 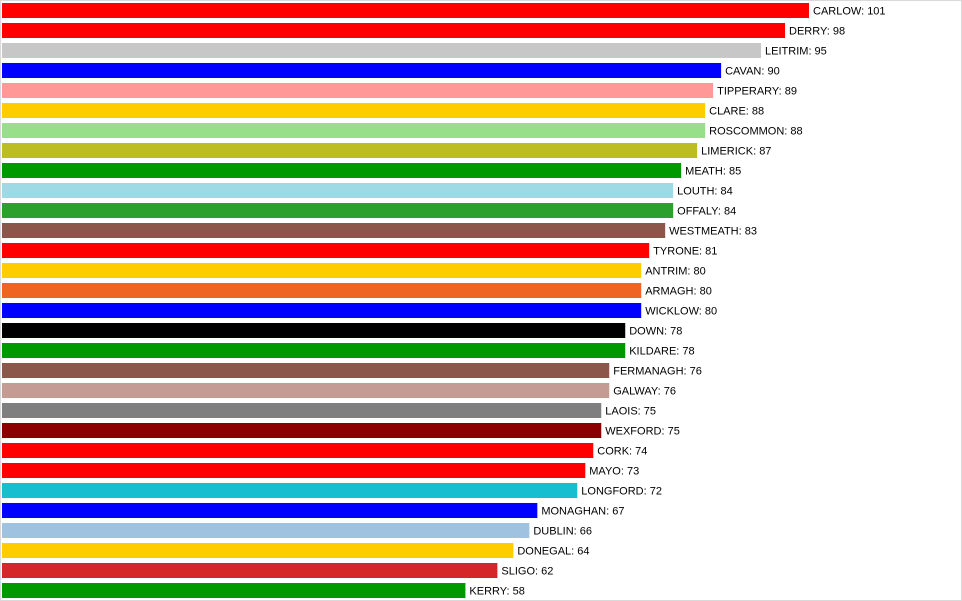 I want to click on bar-kerry, so click(x=234, y=590).